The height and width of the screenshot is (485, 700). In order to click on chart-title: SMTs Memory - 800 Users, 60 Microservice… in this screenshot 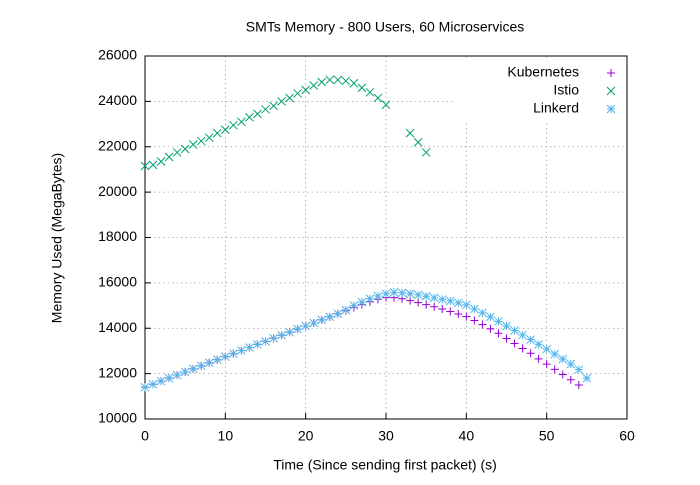, I will do `click(385, 27)`.